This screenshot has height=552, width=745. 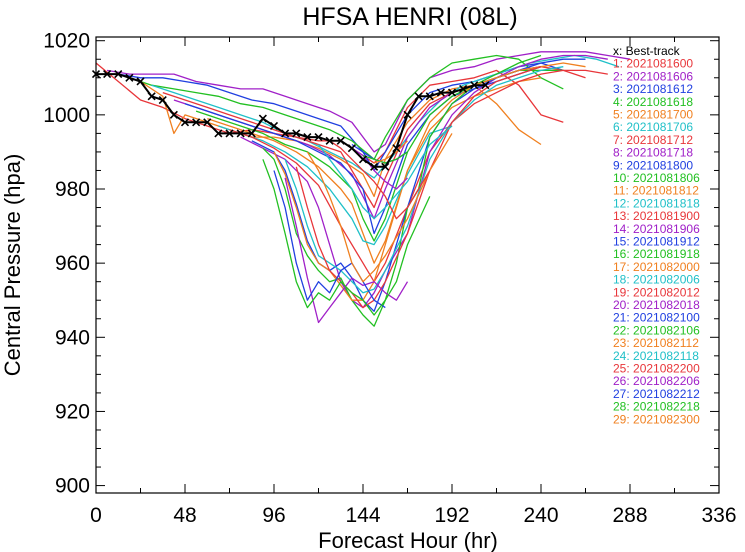 I want to click on legend-entry-18: 18: 2021082006, so click(x=656, y=280).